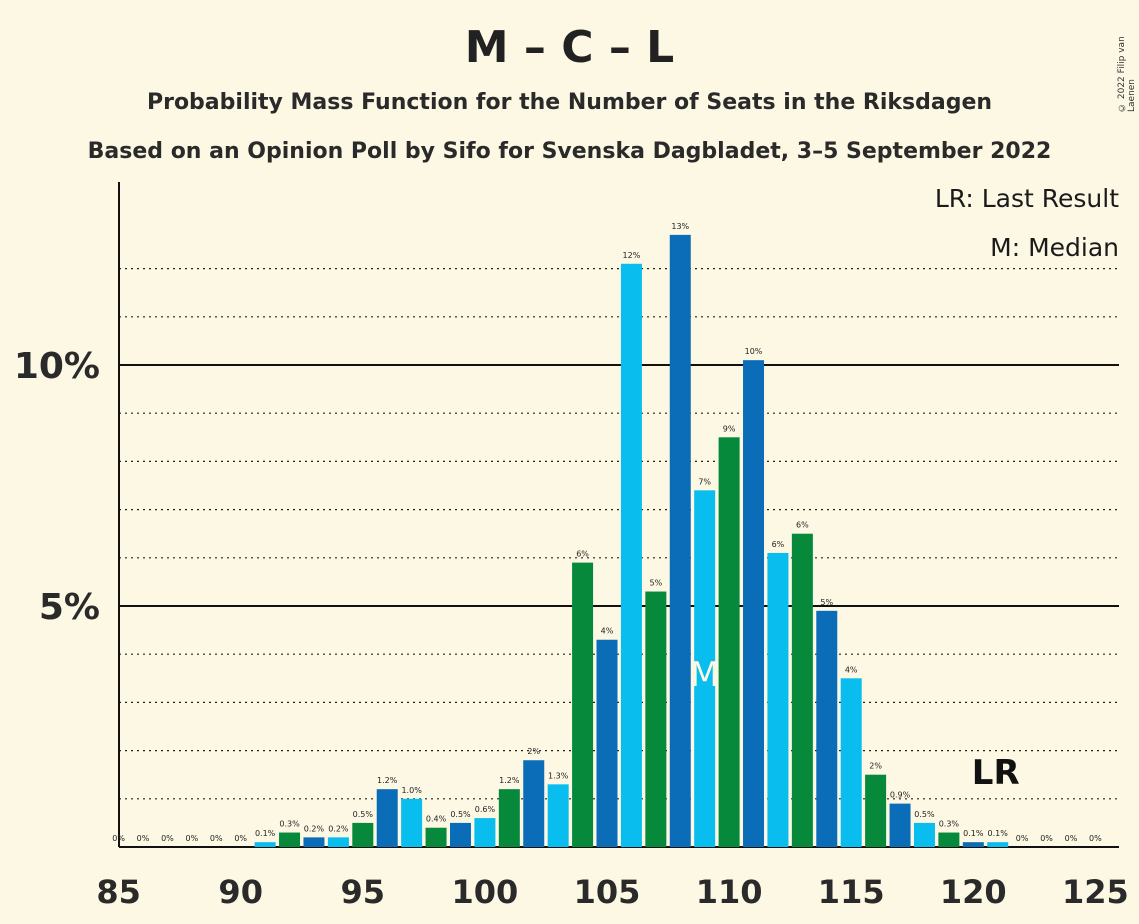 The image size is (1139, 924). I want to click on data-label: 1.3%, so click(558, 775).